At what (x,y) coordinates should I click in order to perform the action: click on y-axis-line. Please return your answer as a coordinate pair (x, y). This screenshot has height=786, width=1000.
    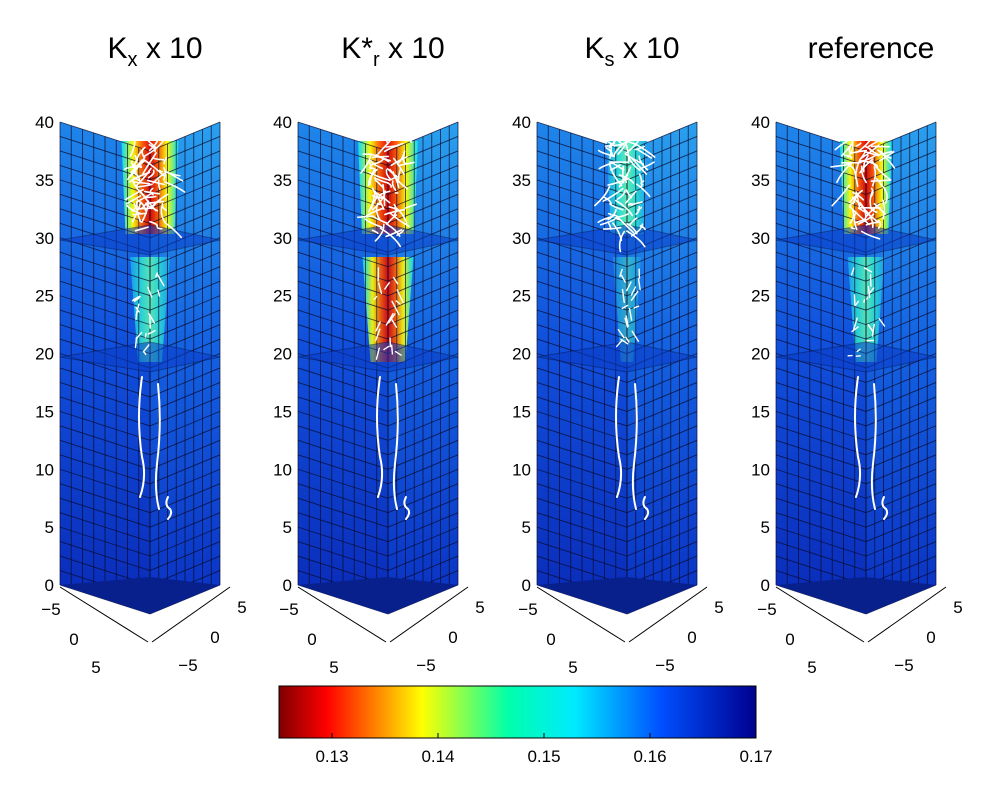
    Looking at the image, I should click on (668, 614).